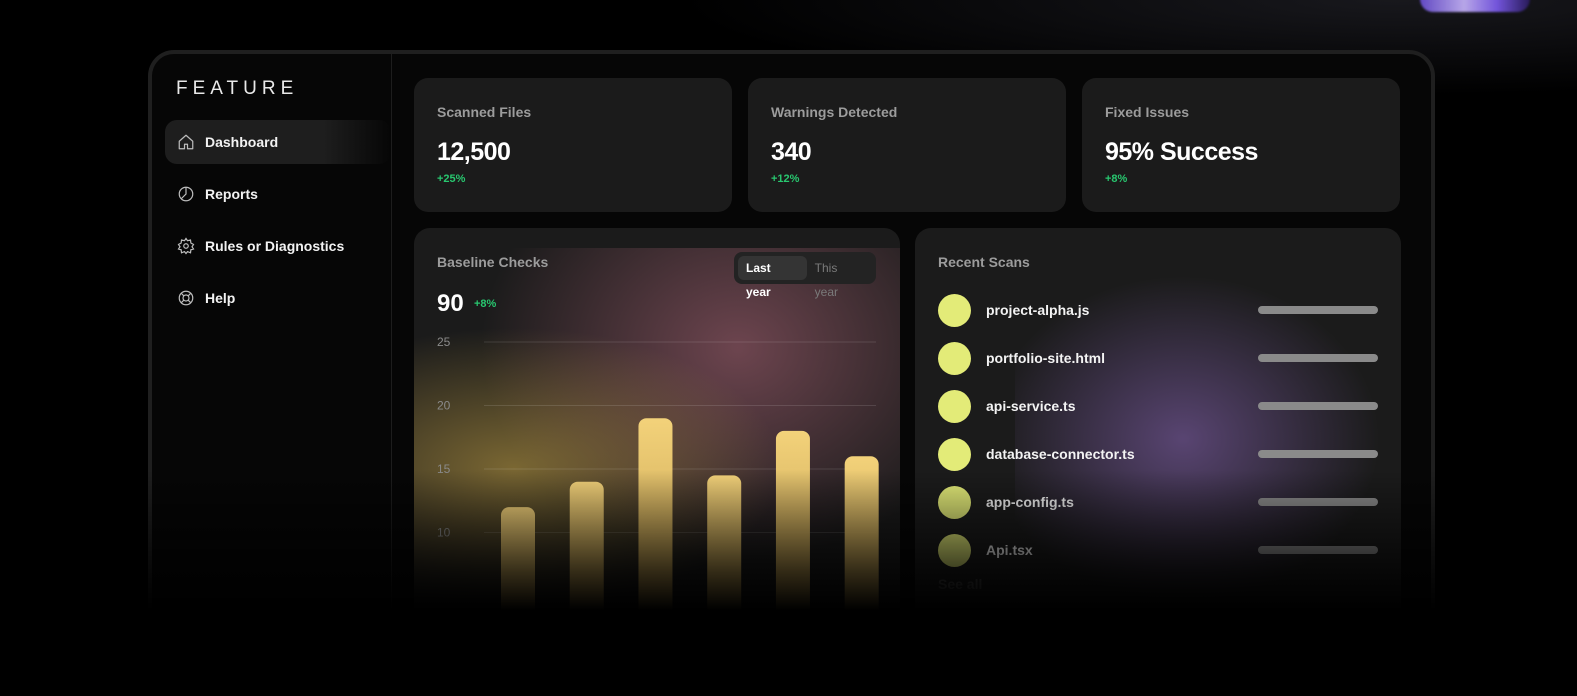 Image resolution: width=1577 pixels, height=696 pixels. I want to click on bar-chart: 10 15 20 25, so click(658, 482).